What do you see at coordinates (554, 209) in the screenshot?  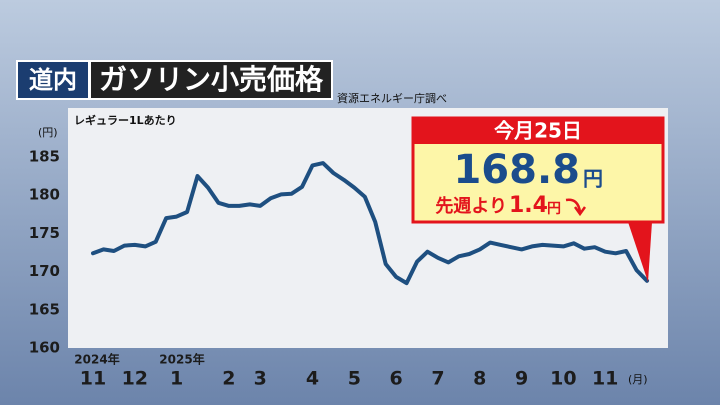 I see `change-unit: 円` at bounding box center [554, 209].